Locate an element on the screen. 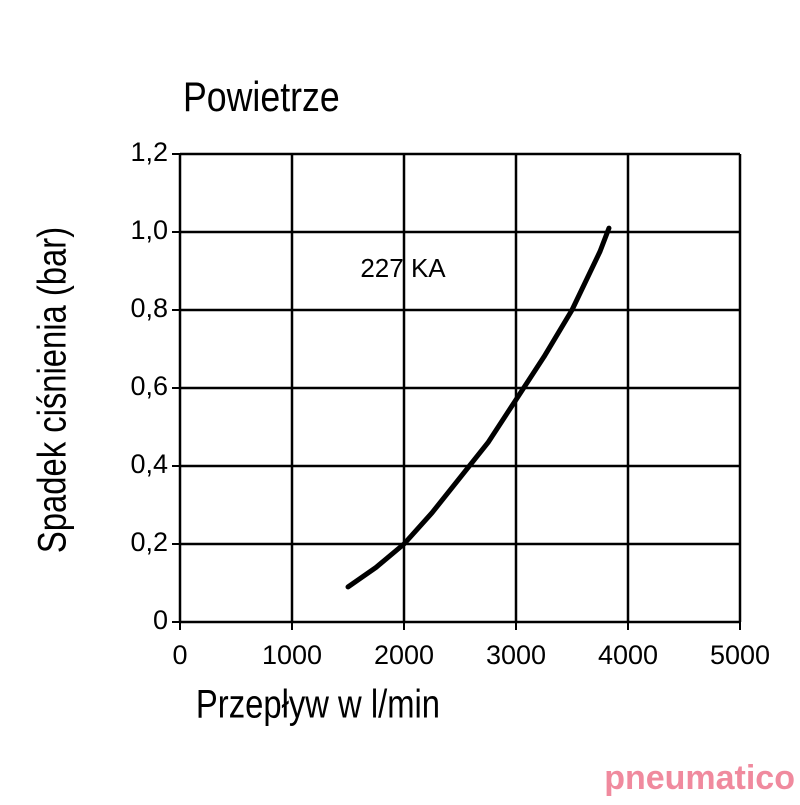  x-tick-label: 4000 is located at coordinates (628, 655).